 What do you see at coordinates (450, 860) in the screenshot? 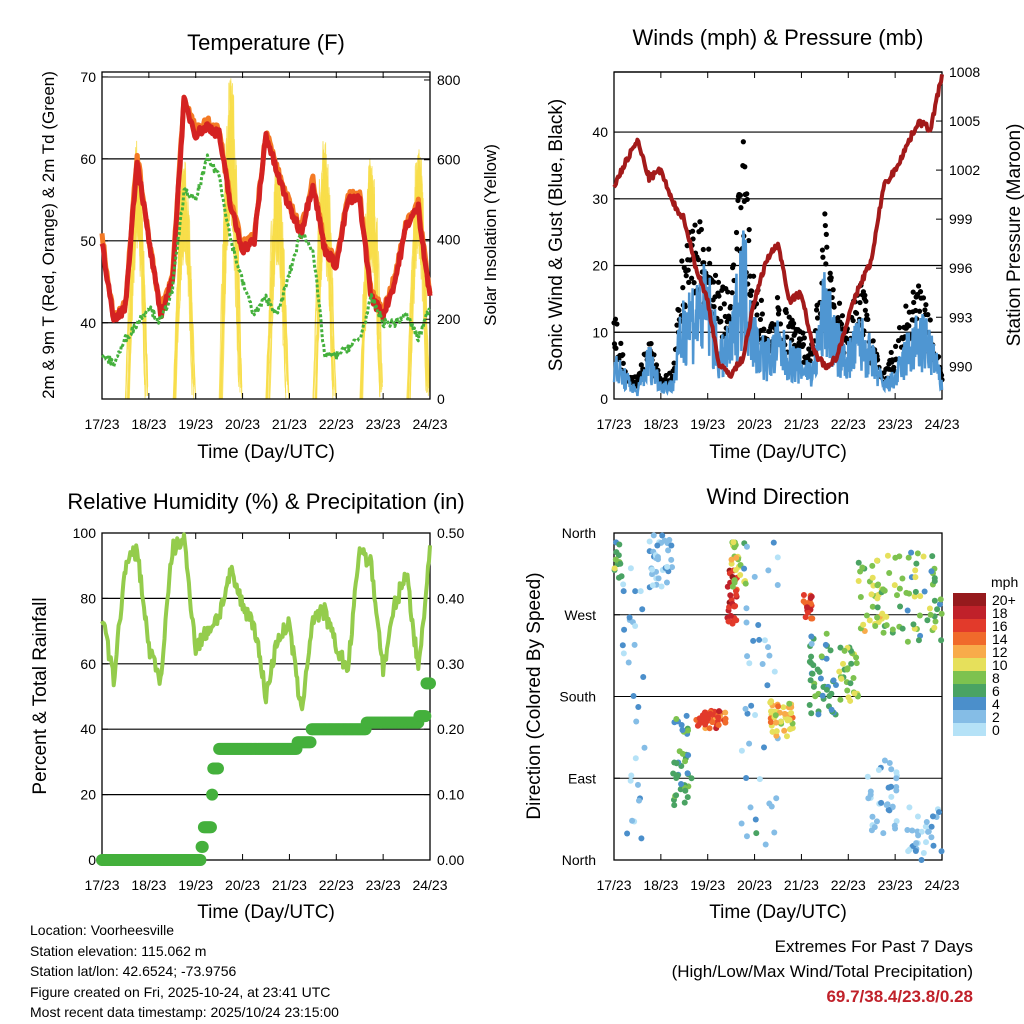
I see `y-right-tick-label: 0.00` at bounding box center [450, 860].